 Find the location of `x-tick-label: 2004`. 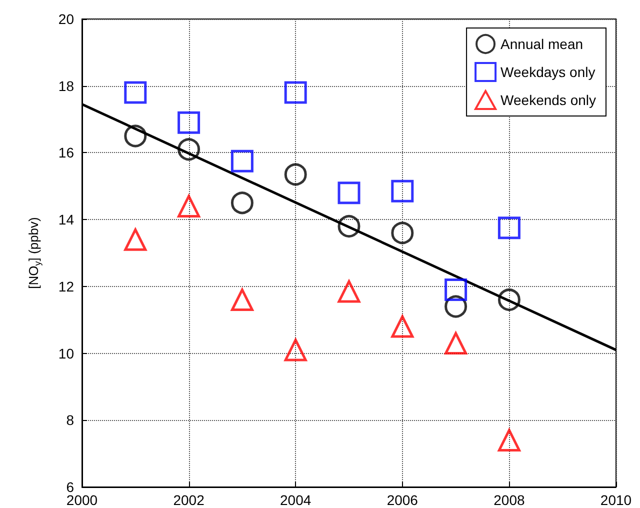

x-tick-label: 2004 is located at coordinates (296, 500).